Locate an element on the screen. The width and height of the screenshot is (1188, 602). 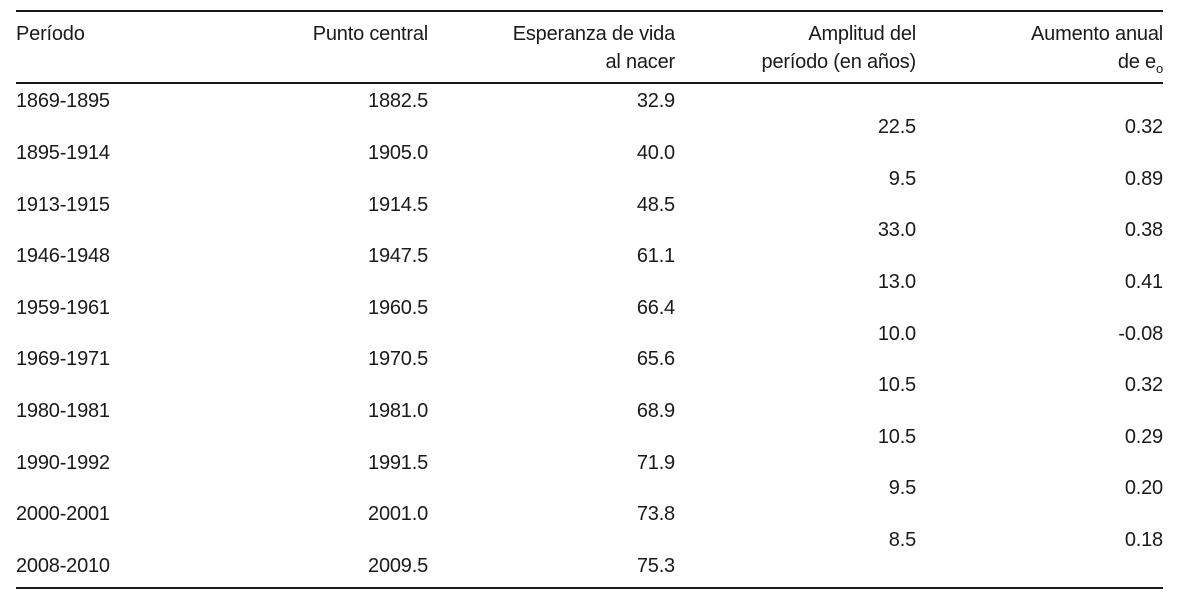
period-row: 2008-2010 2009.5 75.3 is located at coordinates (589, 570).